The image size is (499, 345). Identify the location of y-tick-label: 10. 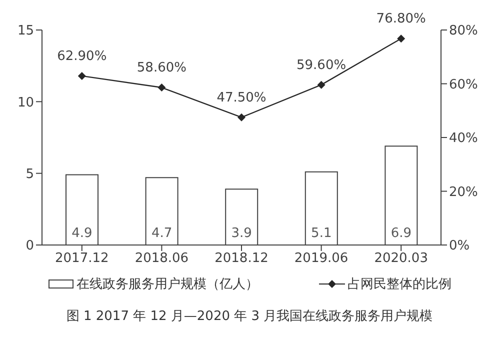
(25, 102).